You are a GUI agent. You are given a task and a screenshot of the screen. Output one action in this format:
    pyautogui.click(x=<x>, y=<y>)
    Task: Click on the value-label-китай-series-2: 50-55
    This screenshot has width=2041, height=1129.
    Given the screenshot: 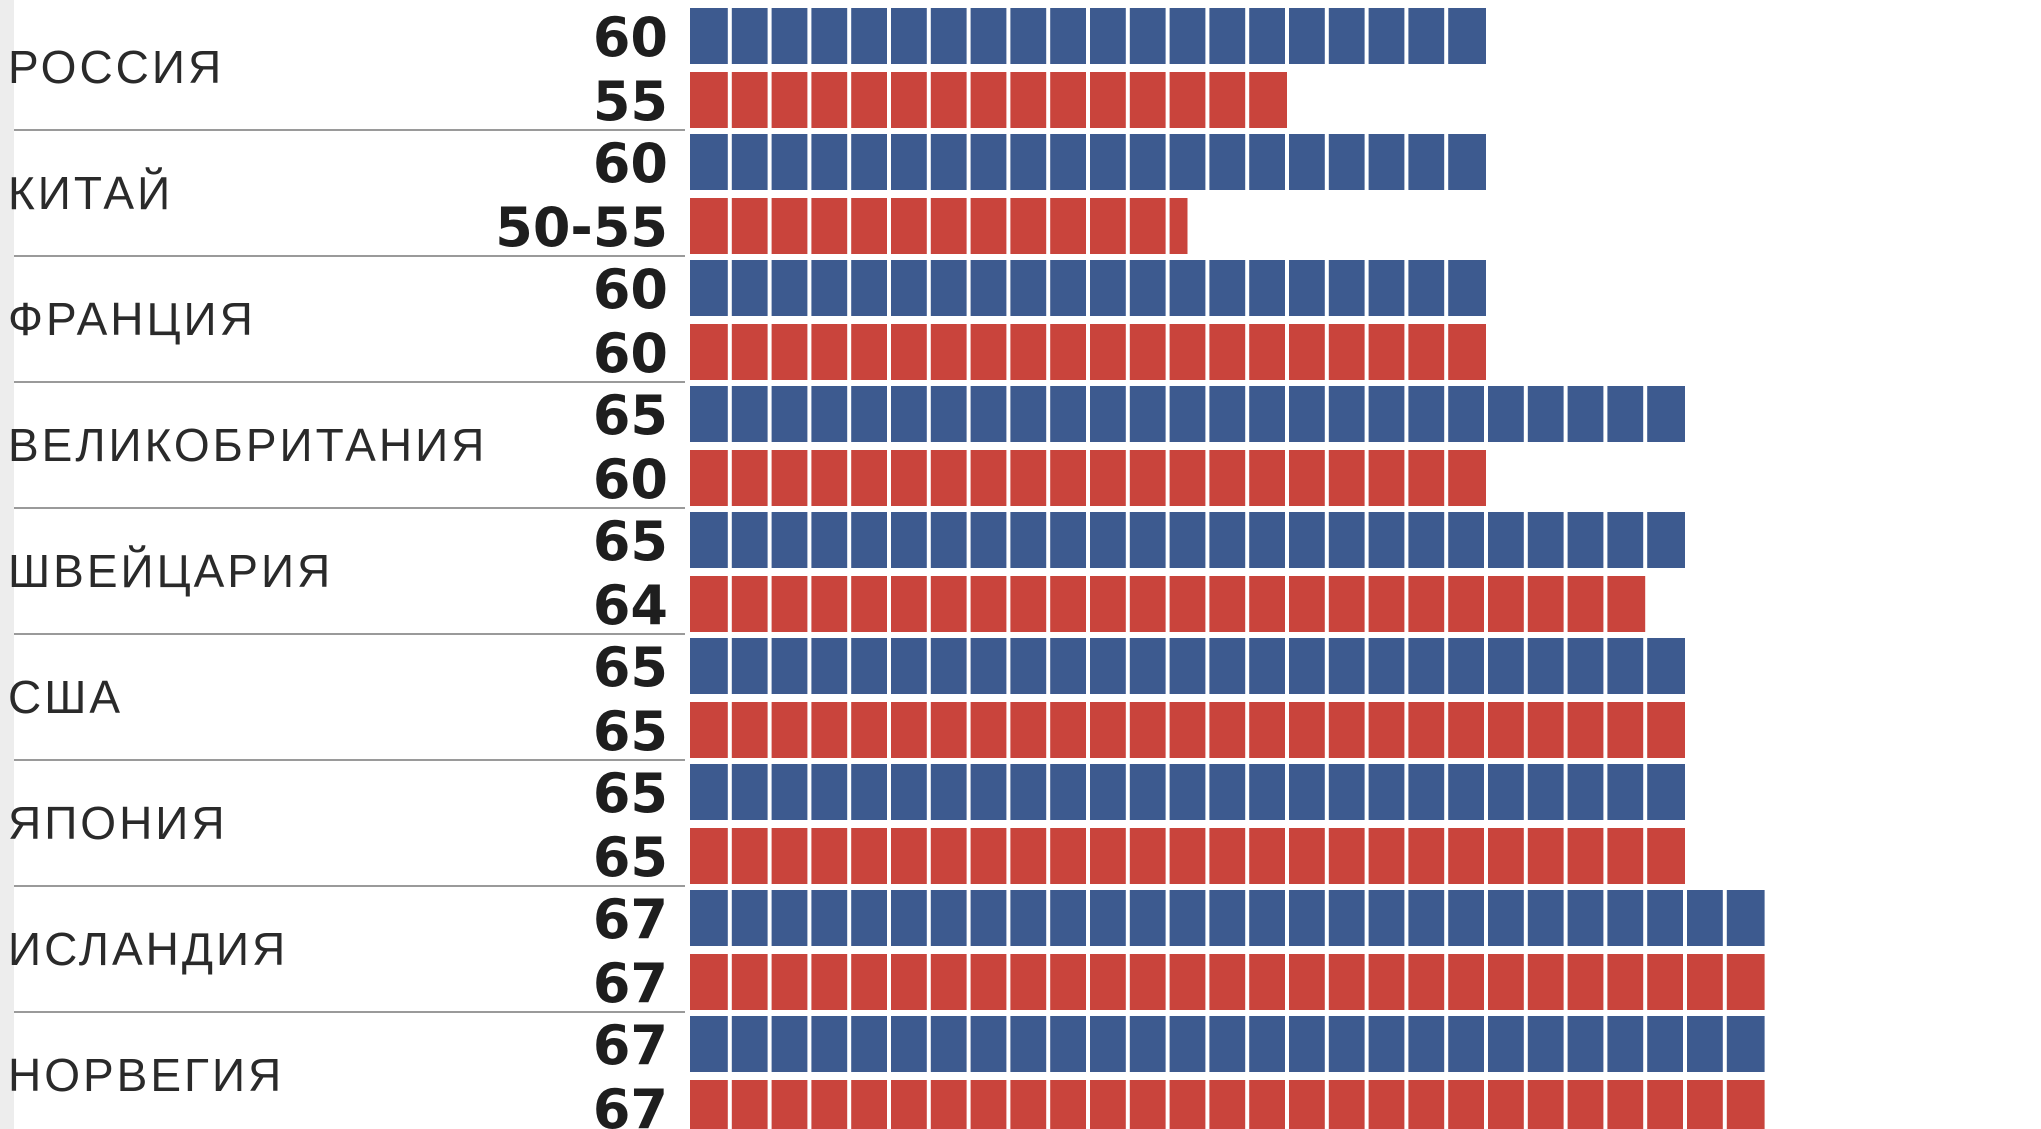 What is the action you would take?
    pyautogui.click(x=581, y=227)
    